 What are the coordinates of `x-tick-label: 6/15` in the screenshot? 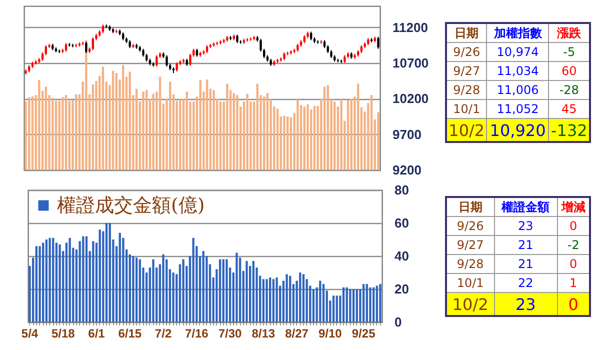 It's located at (130, 333).